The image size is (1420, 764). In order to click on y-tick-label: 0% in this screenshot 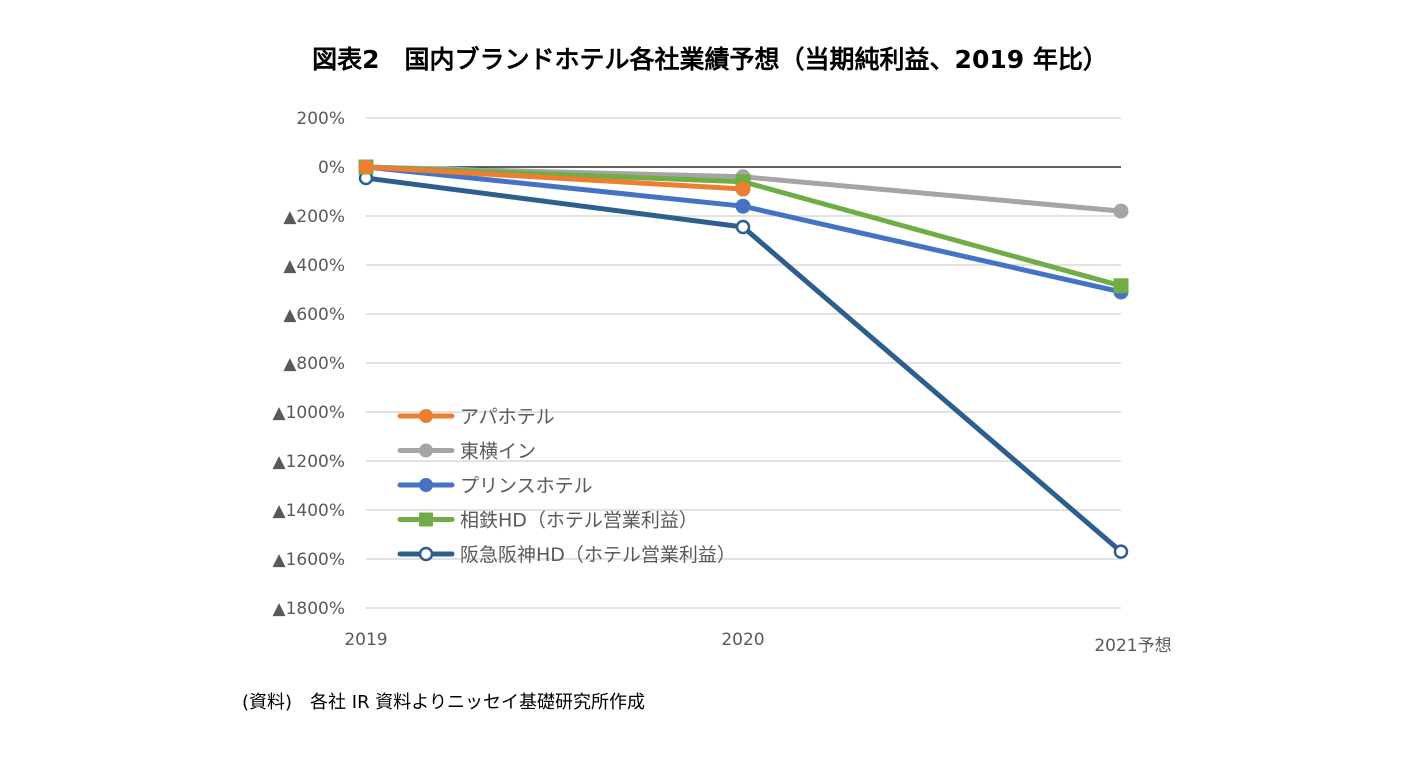, I will do `click(331, 168)`.